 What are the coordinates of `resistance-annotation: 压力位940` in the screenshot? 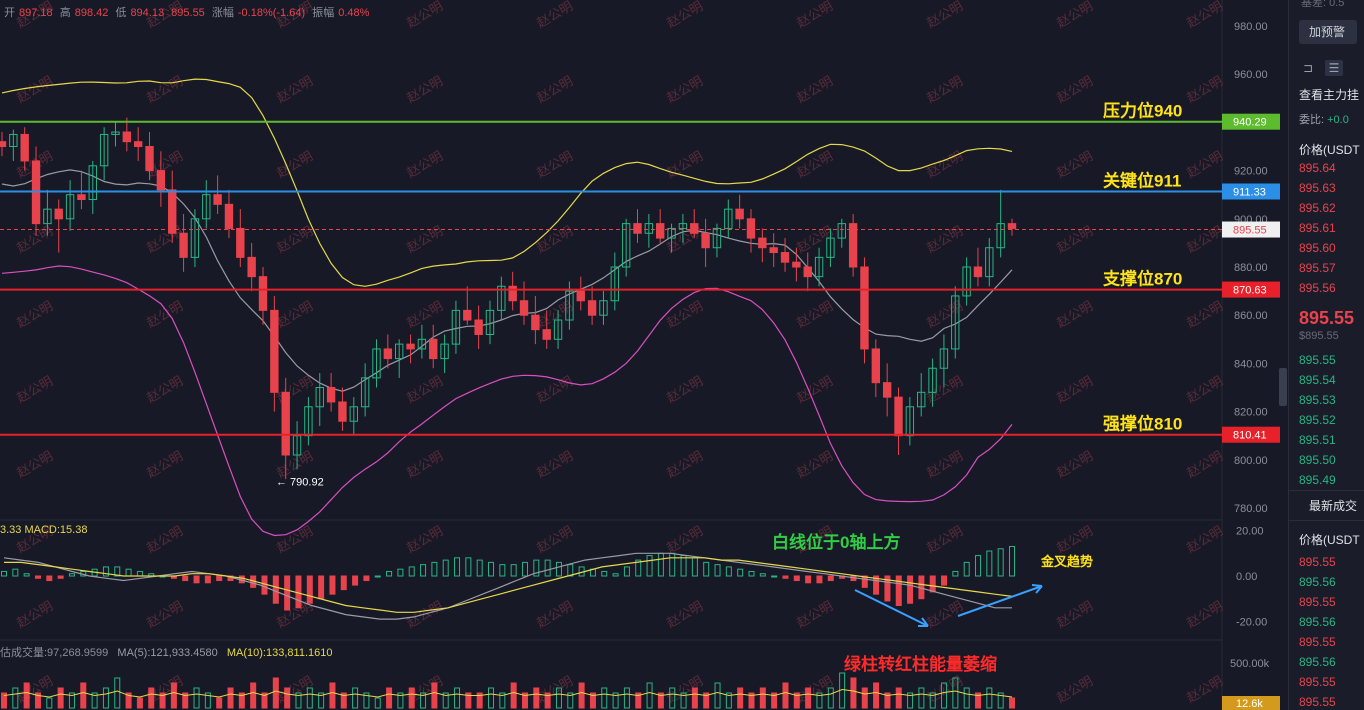 It's located at (1142, 111).